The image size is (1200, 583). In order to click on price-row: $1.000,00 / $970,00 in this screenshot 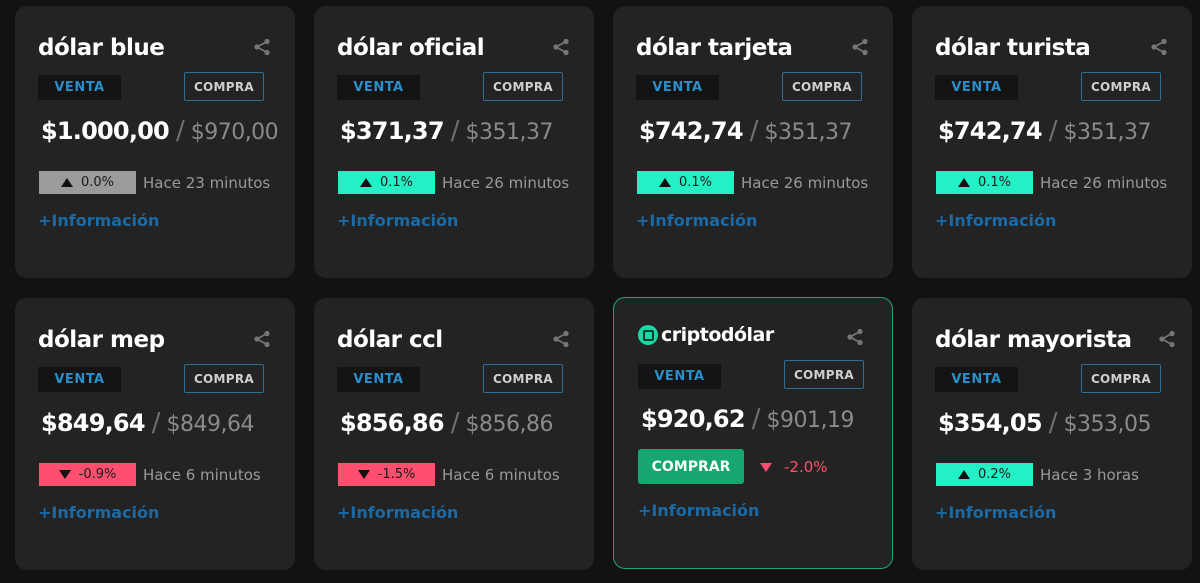, I will do `click(160, 131)`.